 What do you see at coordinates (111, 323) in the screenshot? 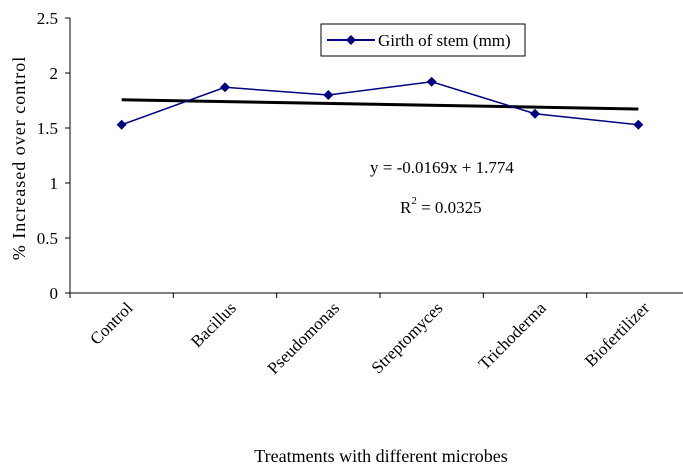
I see `x-tick-label: Control` at bounding box center [111, 323].